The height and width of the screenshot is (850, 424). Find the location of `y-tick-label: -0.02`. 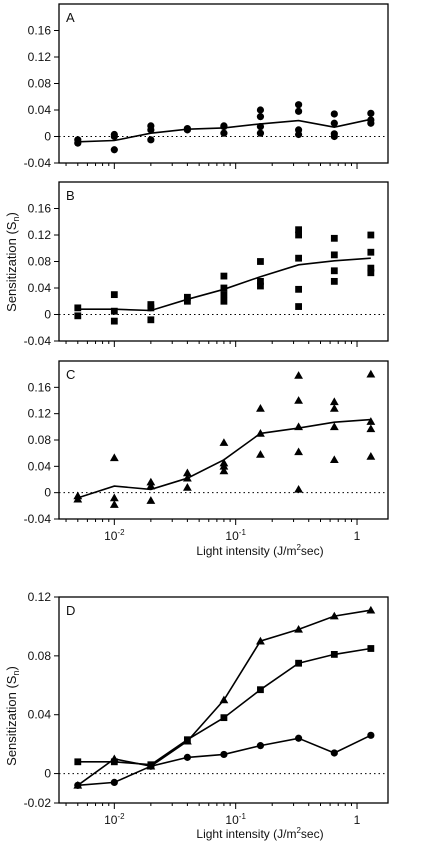

y-tick-label: -0.02 is located at coordinates (38, 803).